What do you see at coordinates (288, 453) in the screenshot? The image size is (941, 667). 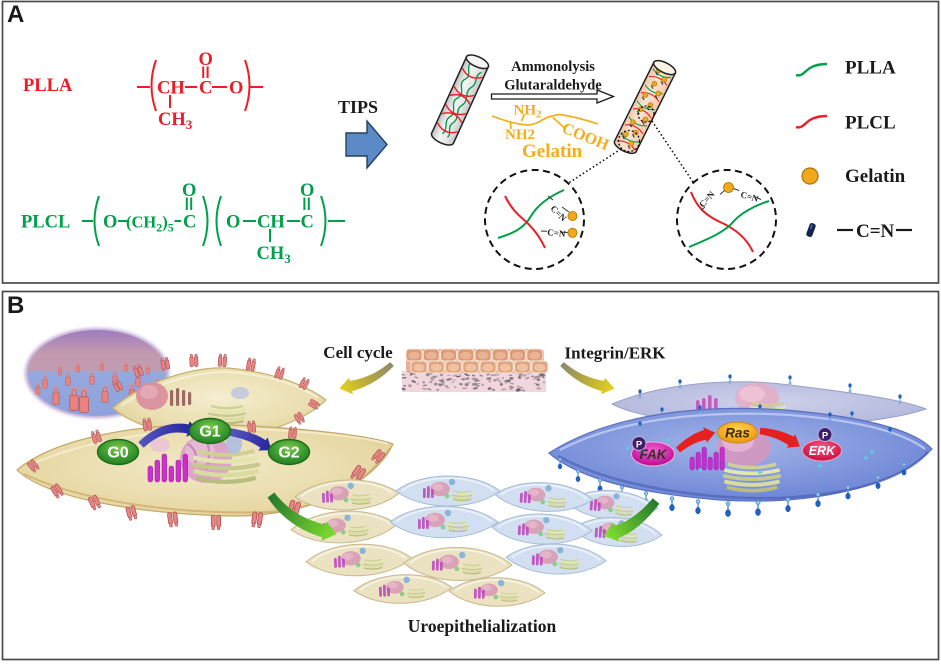 I see `svg-text: G2` at bounding box center [288, 453].